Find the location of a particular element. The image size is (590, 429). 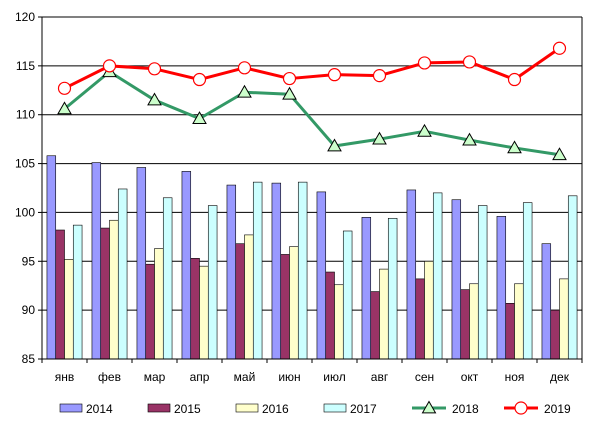

point-2018-июл is located at coordinates (334, 145).